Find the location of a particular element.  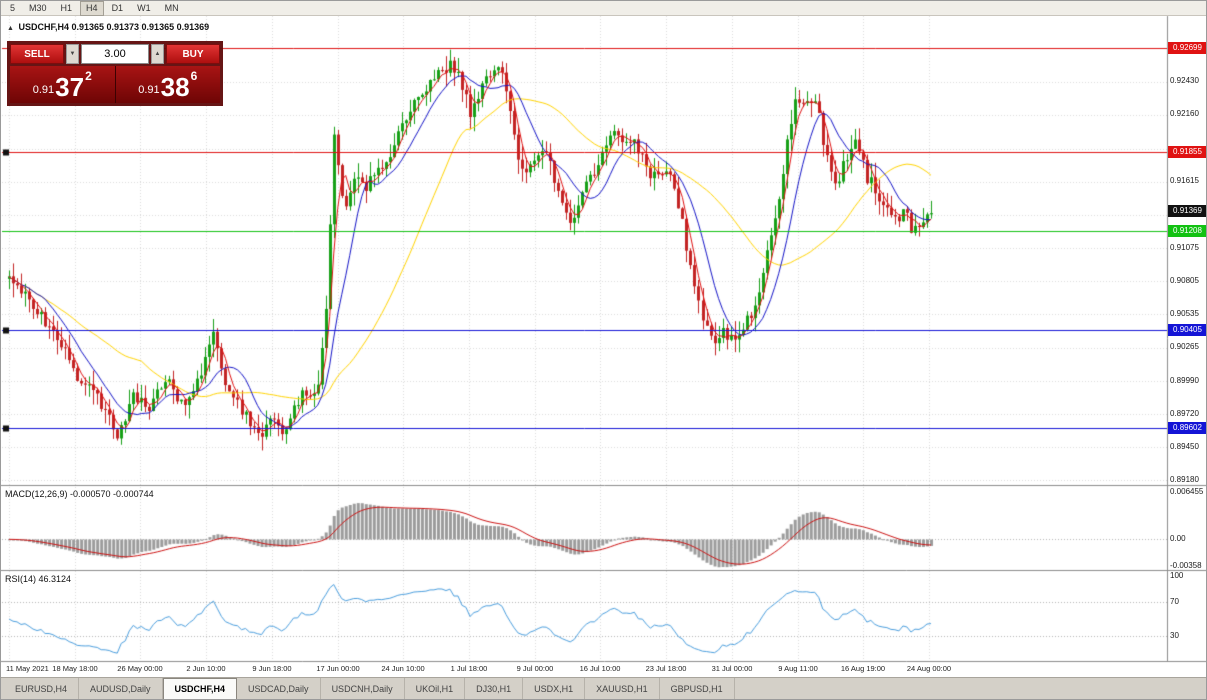

tab-usdx-h1: USDX,H1 is located at coordinates (554, 688).